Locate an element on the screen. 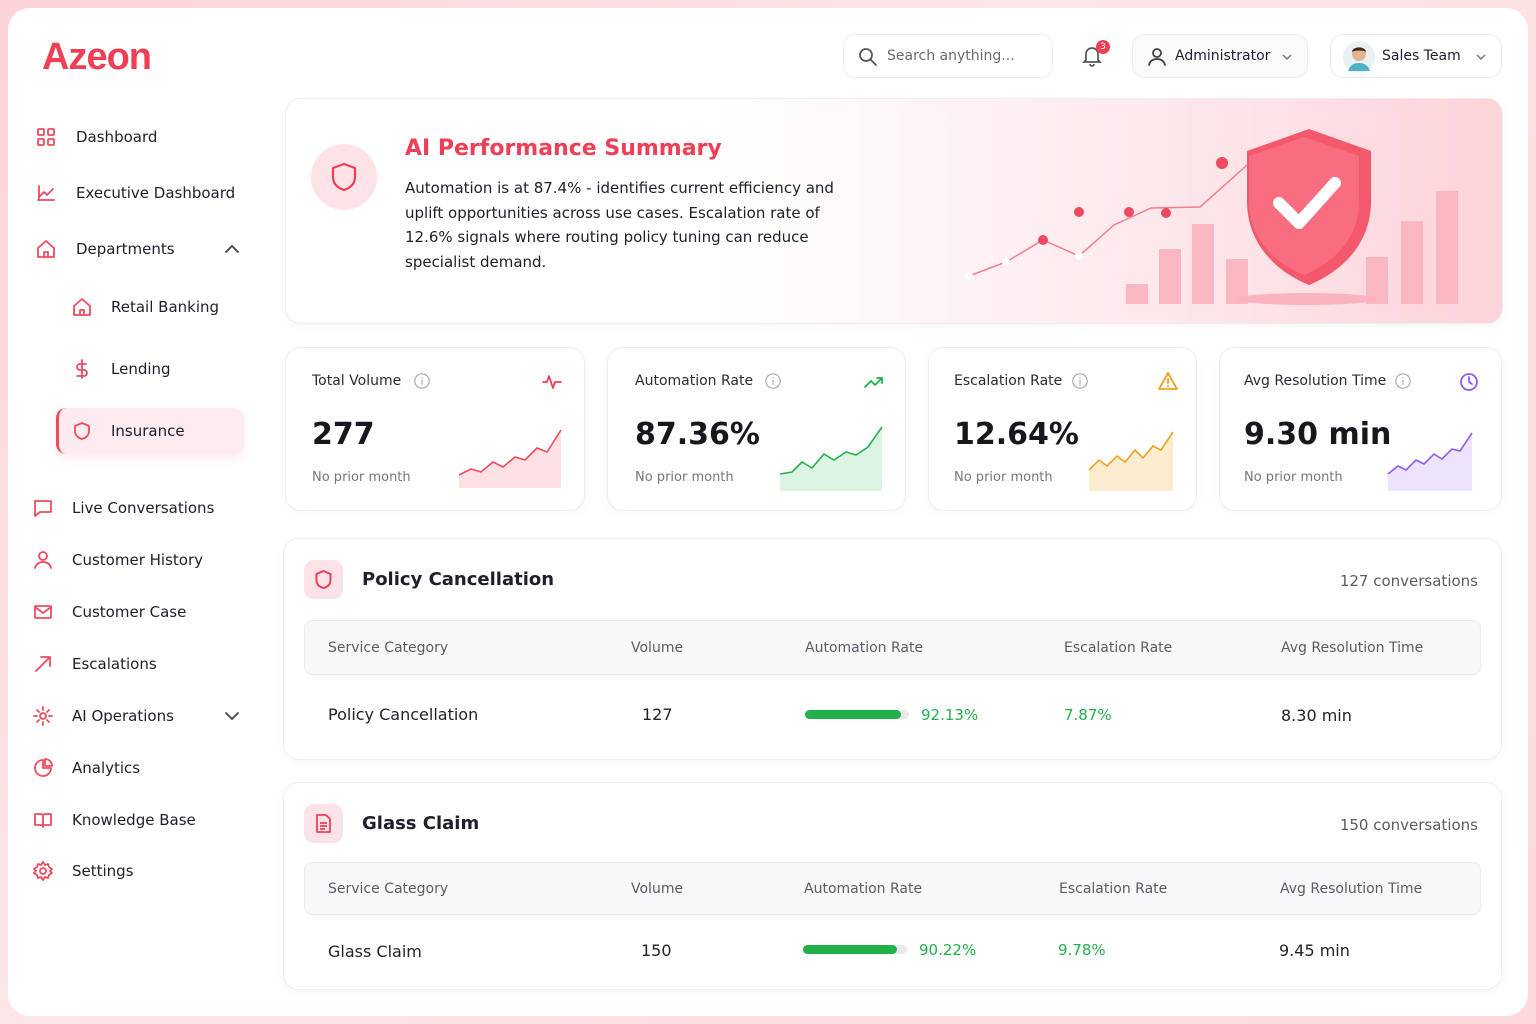 The height and width of the screenshot is (1024, 1536). nav-label: Insurance is located at coordinates (148, 431).